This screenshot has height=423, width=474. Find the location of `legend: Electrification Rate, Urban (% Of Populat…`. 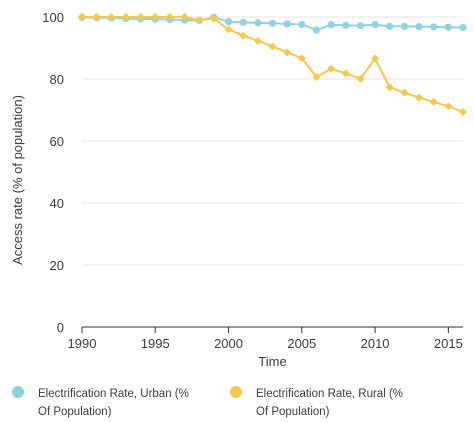

legend: Electrification Rate, Urban (% Of Populat… is located at coordinates (207, 402).